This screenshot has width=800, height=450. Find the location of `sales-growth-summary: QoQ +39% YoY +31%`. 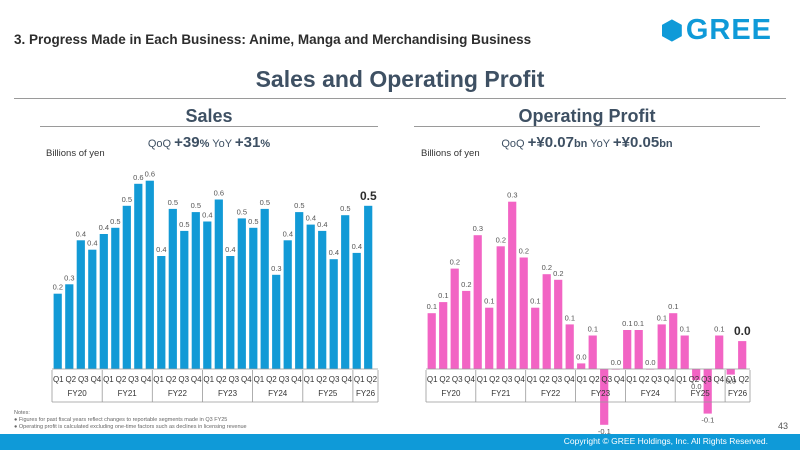

sales-growth-summary: QoQ +39% YoY +31% is located at coordinates (209, 142).